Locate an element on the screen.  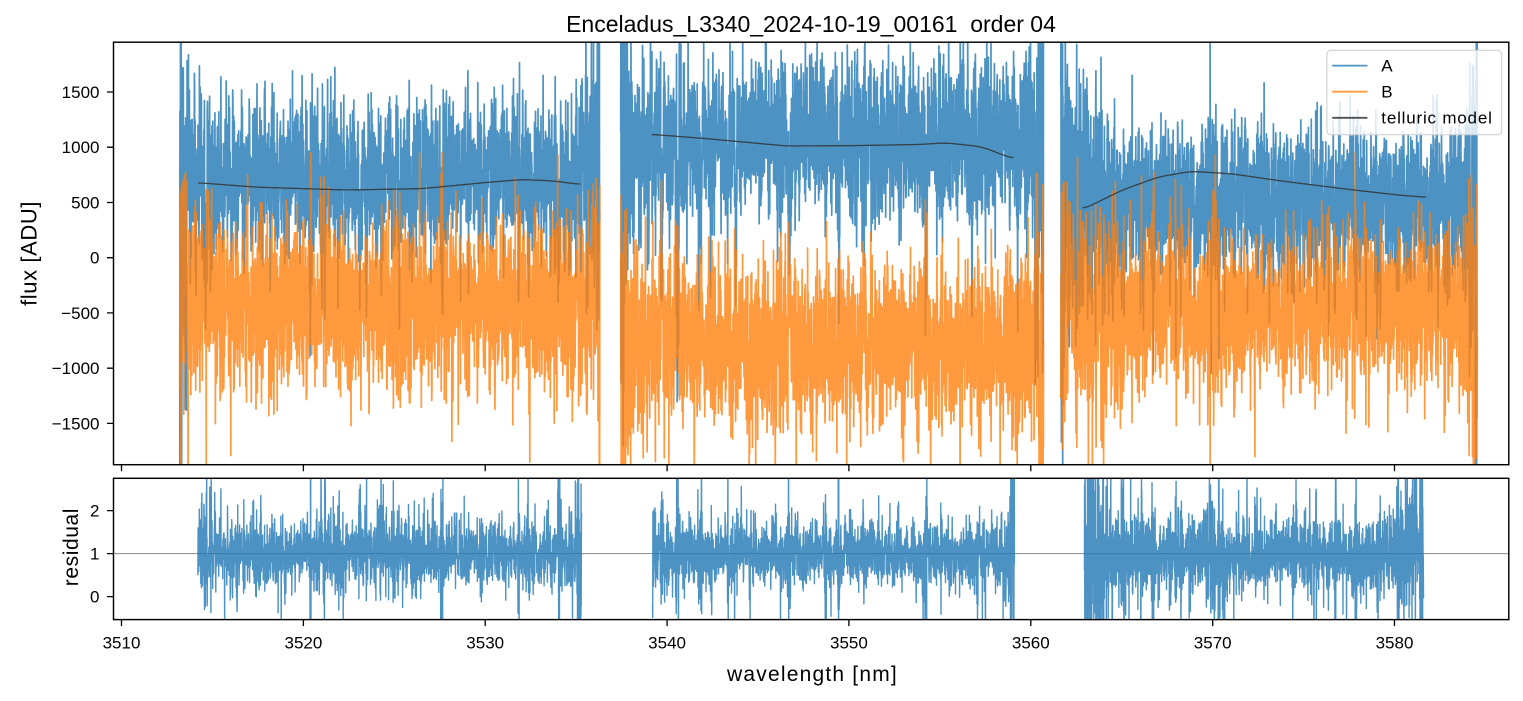
svg-text: residual is located at coordinates (71, 547).